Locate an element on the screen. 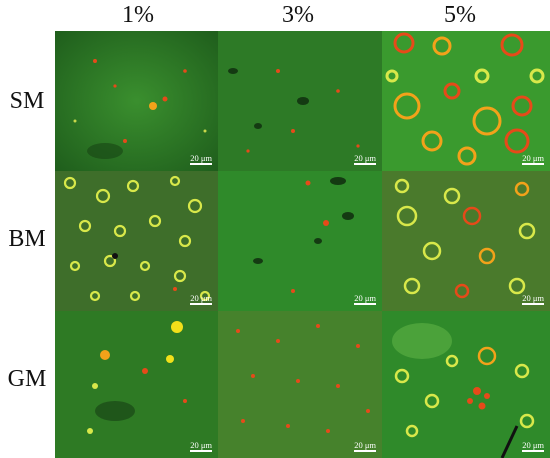 Image resolution: width=550 pixels, height=458 pixels. micrograph-sm-5pct: 20 μm is located at coordinates (466, 101).